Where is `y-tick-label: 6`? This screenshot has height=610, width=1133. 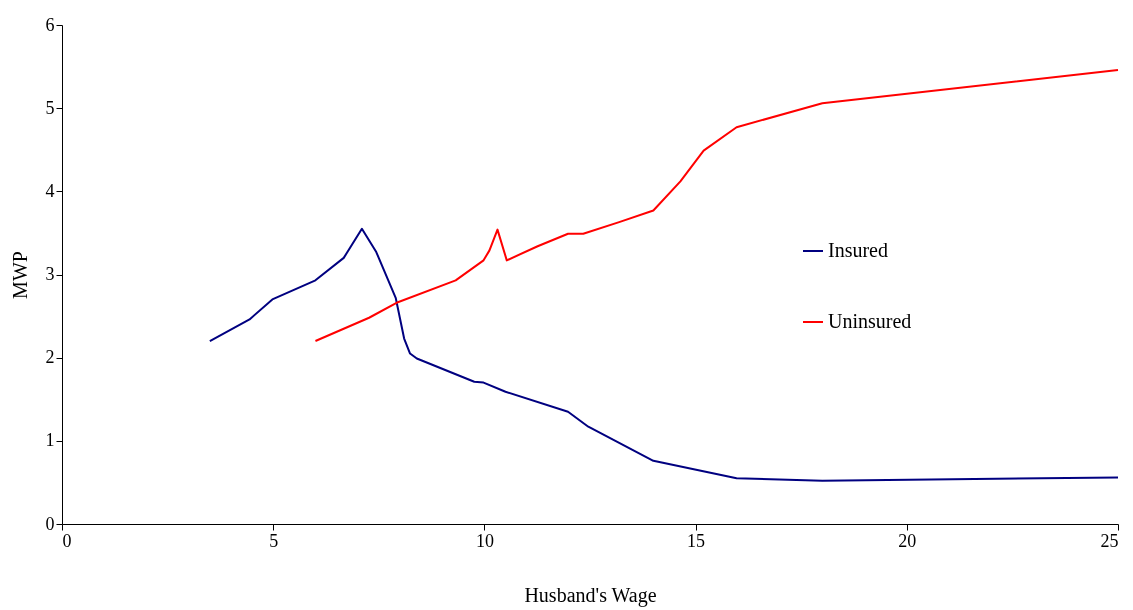 y-tick-label: 6 is located at coordinates (50, 24).